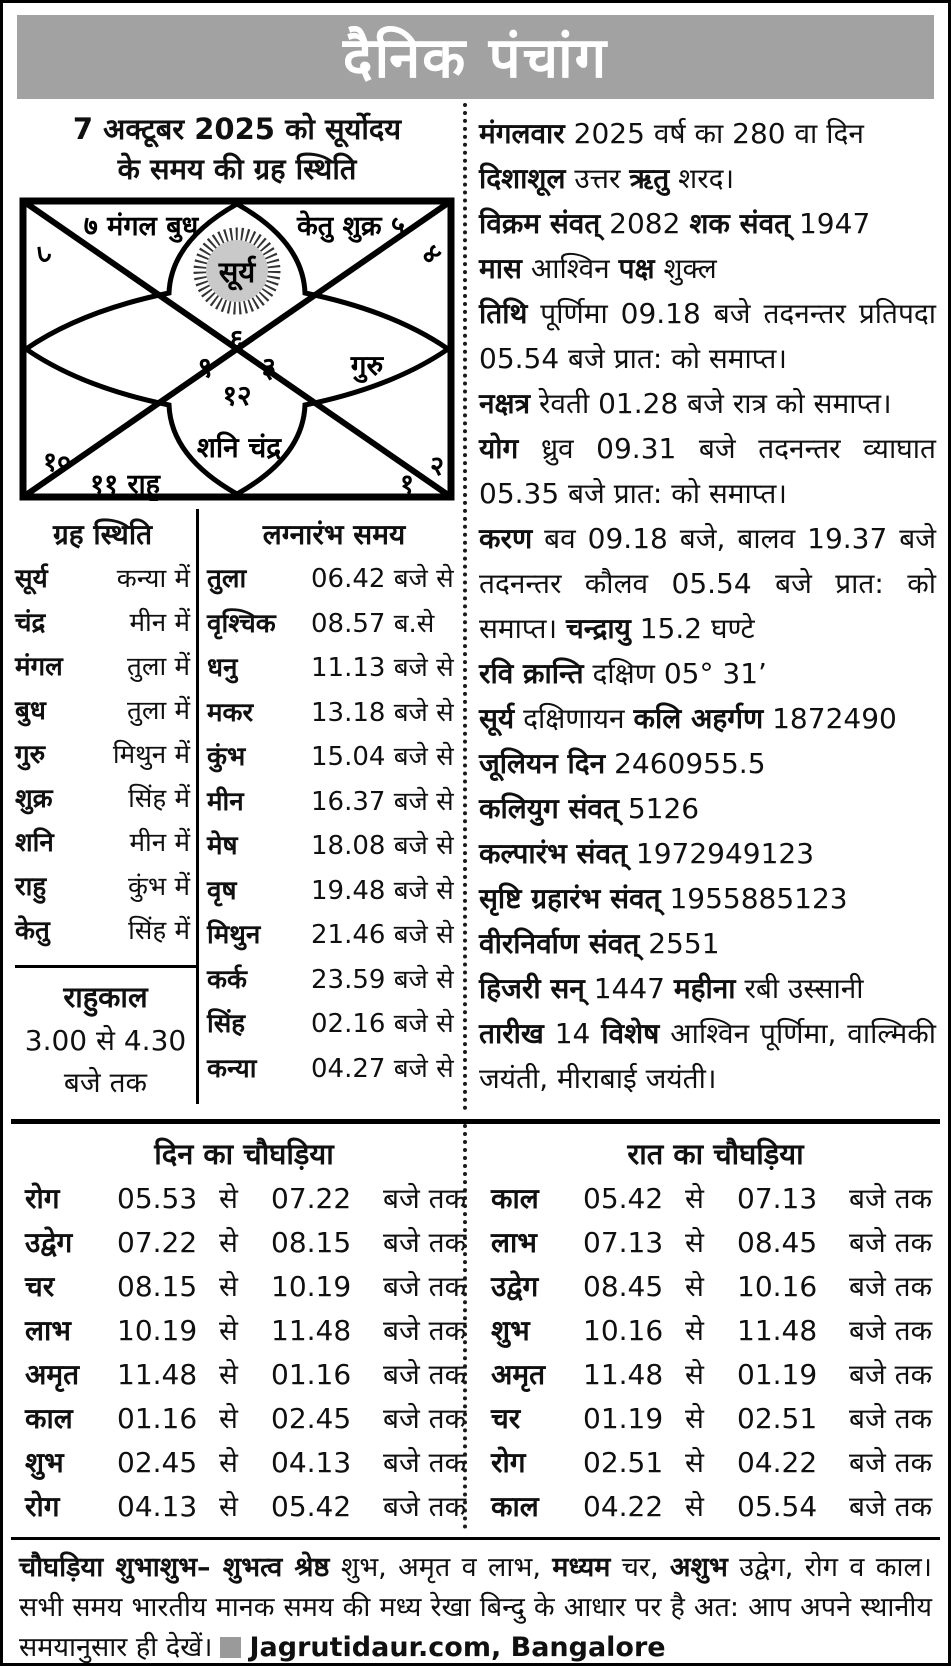 The image size is (951, 1666). Describe the element at coordinates (623, 1286) in the screenshot. I see `chaughadiya-from: 08.45` at that location.